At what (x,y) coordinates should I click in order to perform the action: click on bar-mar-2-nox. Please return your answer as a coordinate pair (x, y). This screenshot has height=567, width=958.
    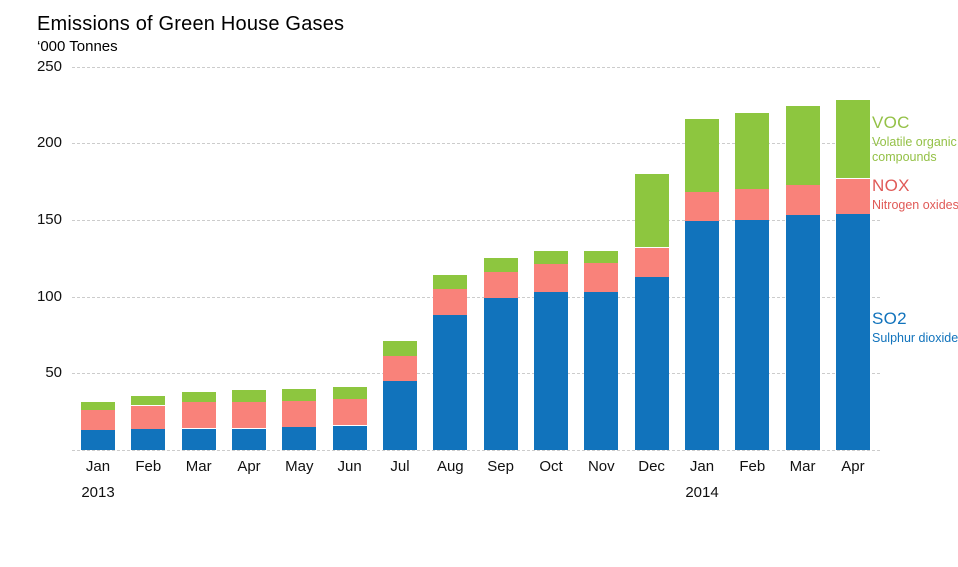
    Looking at the image, I should click on (198, 415).